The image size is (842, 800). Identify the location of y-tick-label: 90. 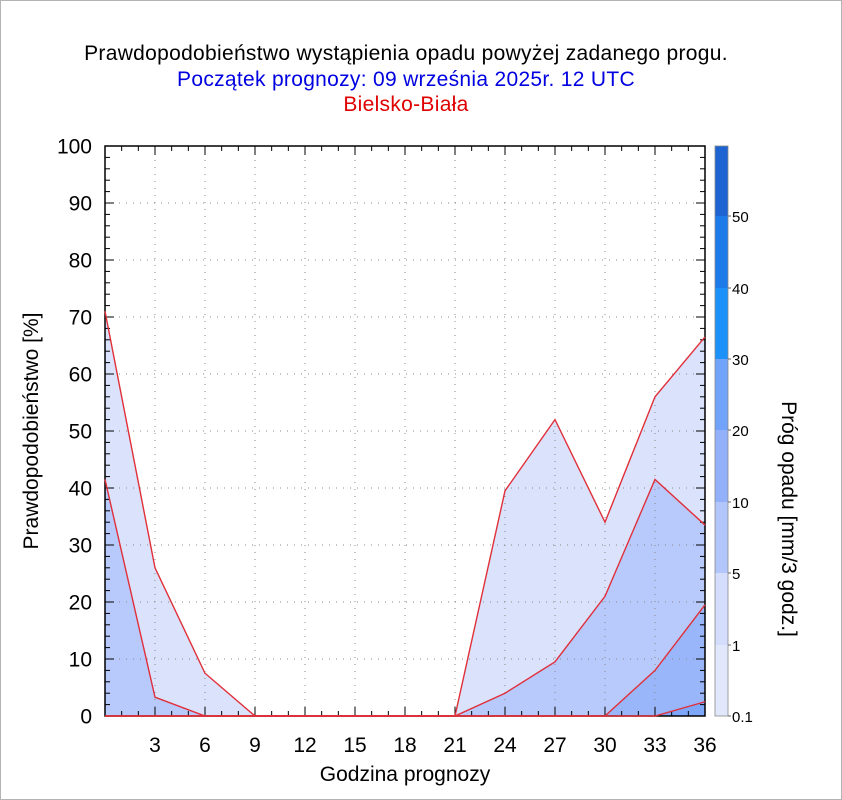
(80, 204).